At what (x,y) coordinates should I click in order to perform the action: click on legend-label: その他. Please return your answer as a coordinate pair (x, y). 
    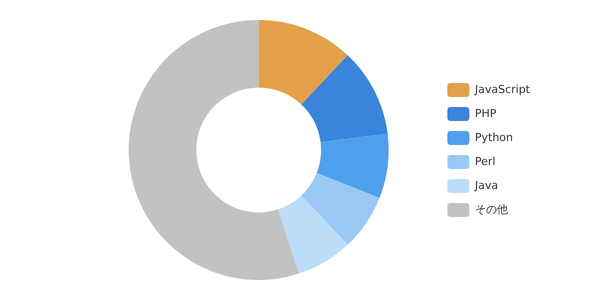
    Looking at the image, I should click on (491, 209).